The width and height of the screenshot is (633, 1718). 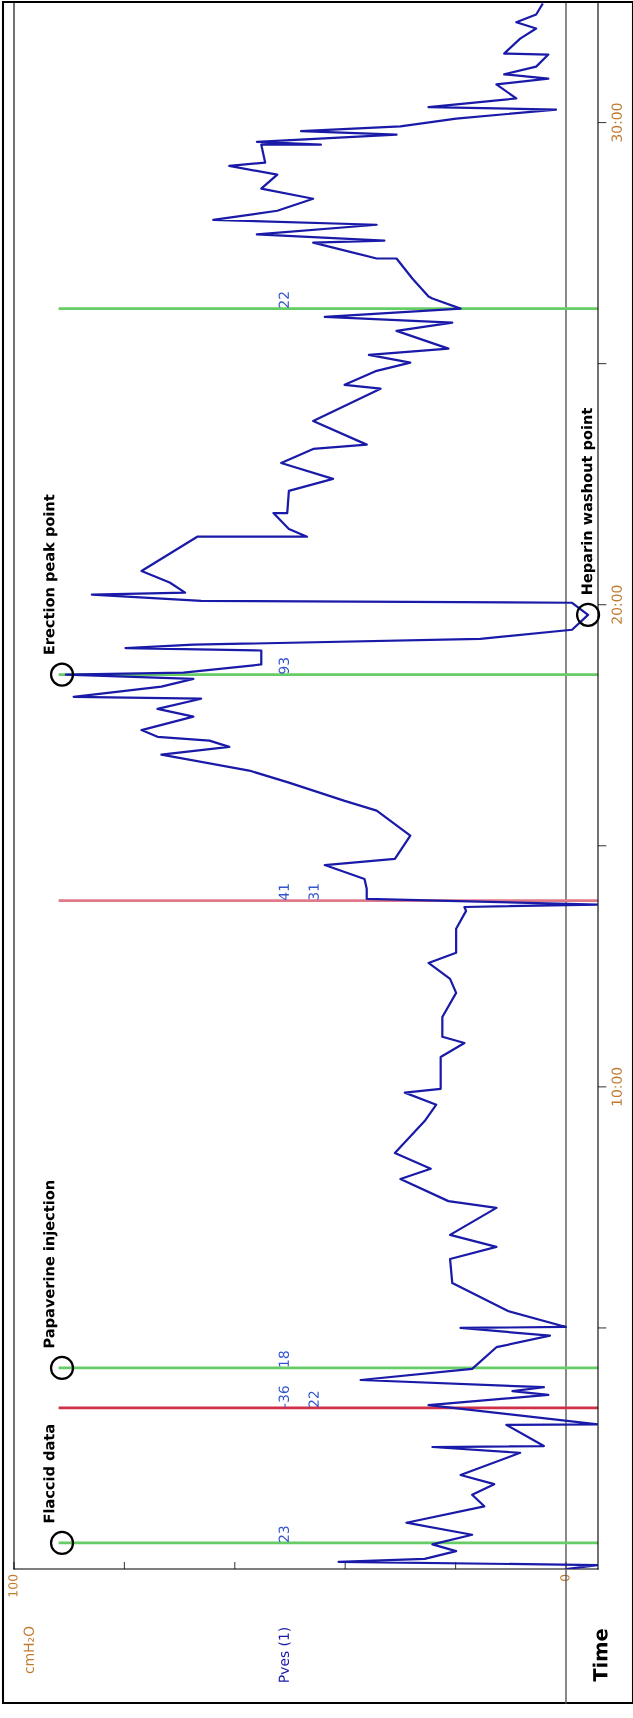 What do you see at coordinates (50, 1264) in the screenshot?
I see `ref-line-label: Papaverine injection` at bounding box center [50, 1264].